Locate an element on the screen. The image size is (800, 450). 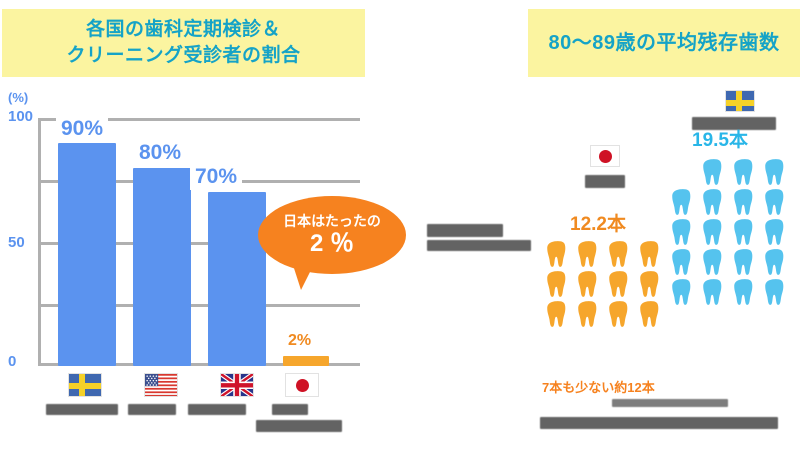
y-tick-100: 100 is located at coordinates (21, 116).